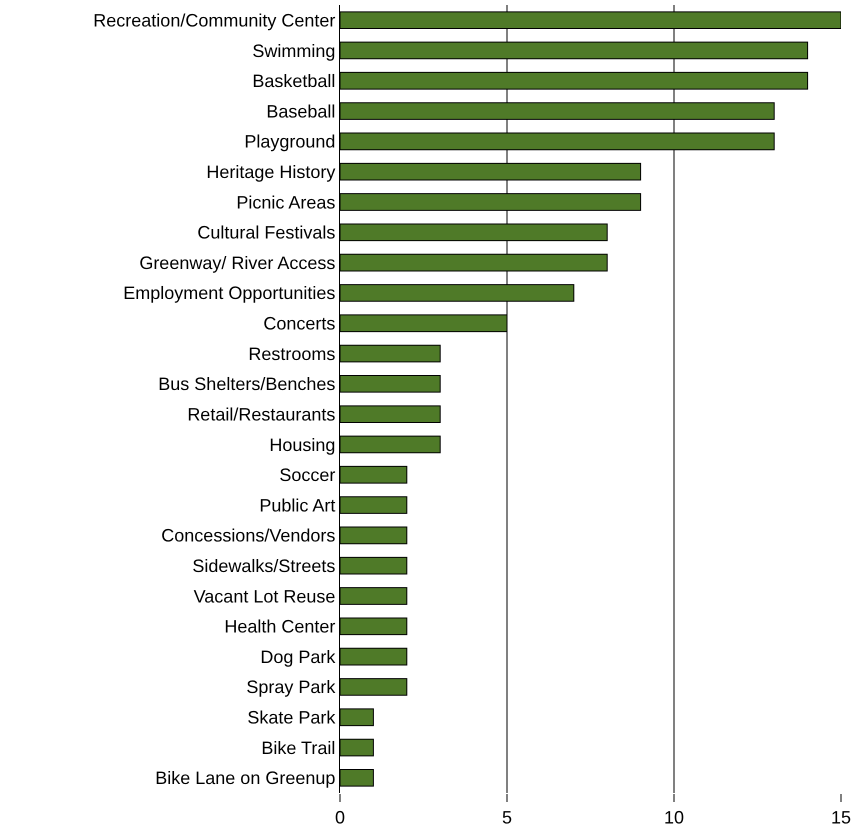  What do you see at coordinates (266, 232) in the screenshot?
I see `y-tick-label: Cultural Festivals` at bounding box center [266, 232].